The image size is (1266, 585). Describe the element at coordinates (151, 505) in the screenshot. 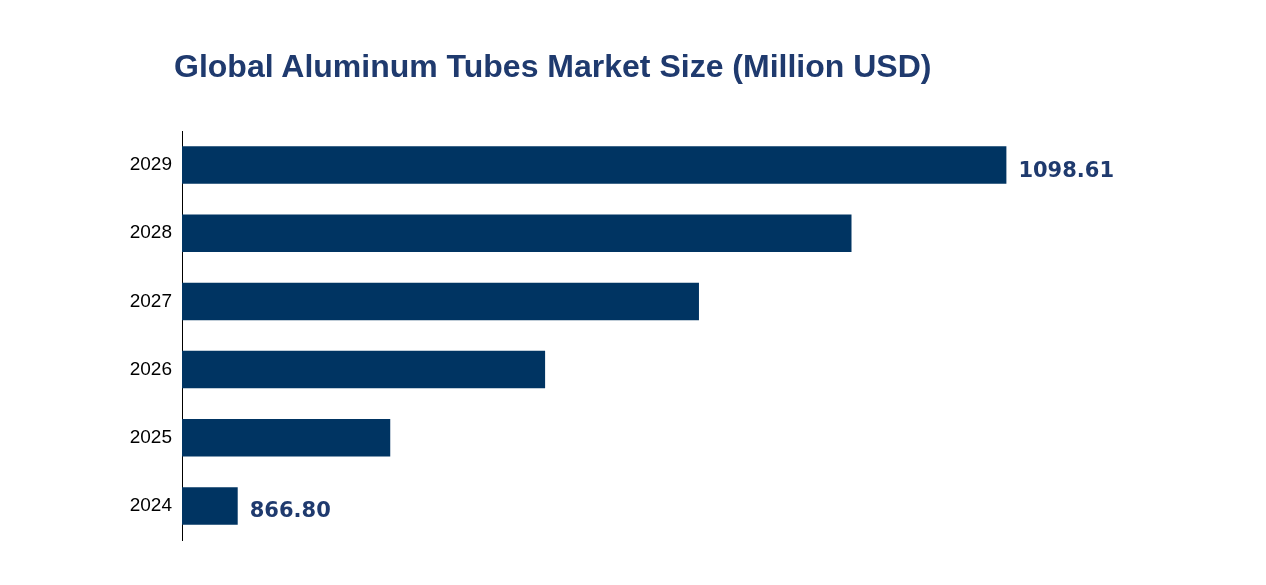

I see `y-tick-label: 2024` at that location.